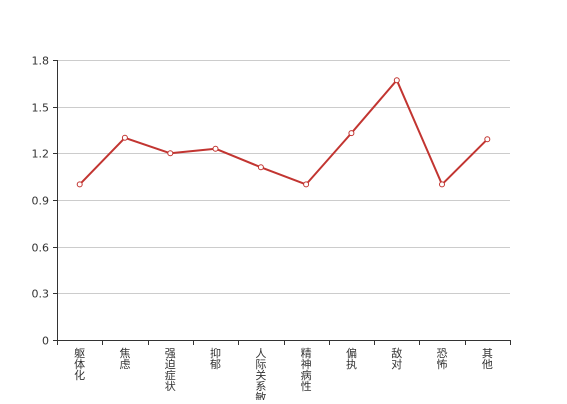  Describe the element at coordinates (41, 154) in the screenshot. I see `y-tick-label: 1.2` at that location.